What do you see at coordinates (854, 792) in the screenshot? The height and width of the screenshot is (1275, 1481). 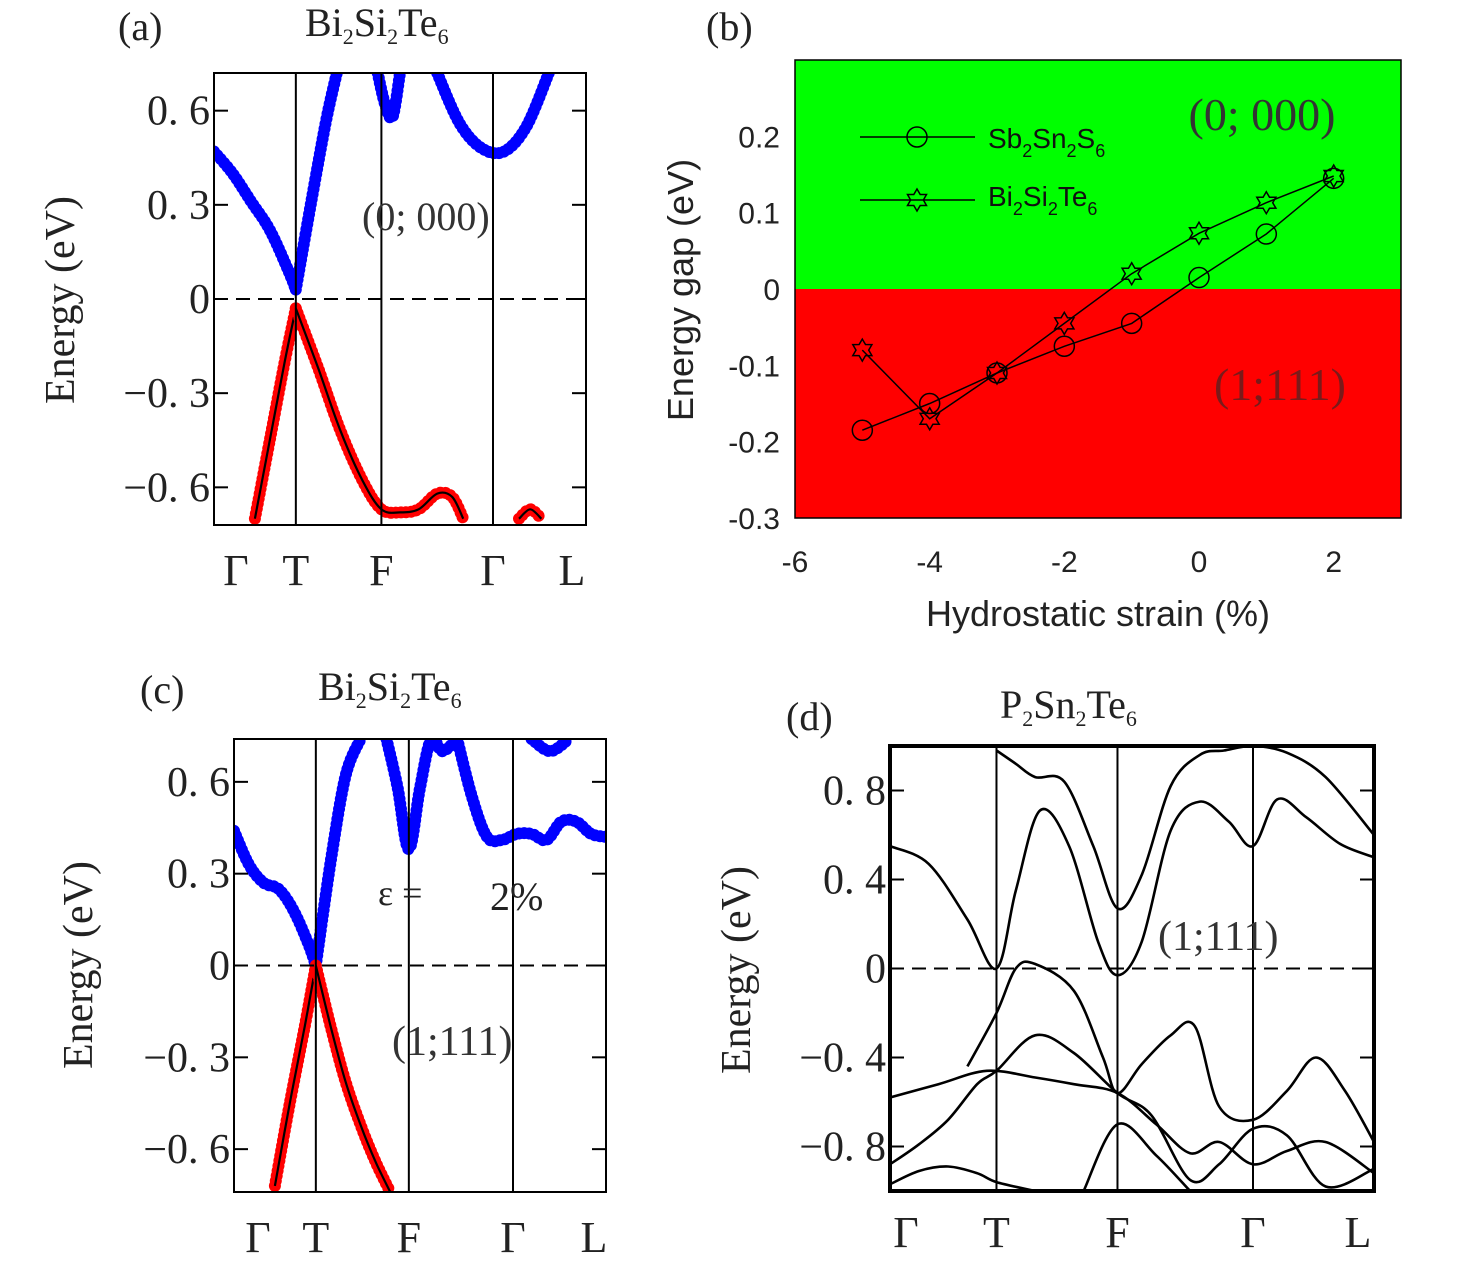 I see `ytick-label: 0. 8` at bounding box center [854, 792].